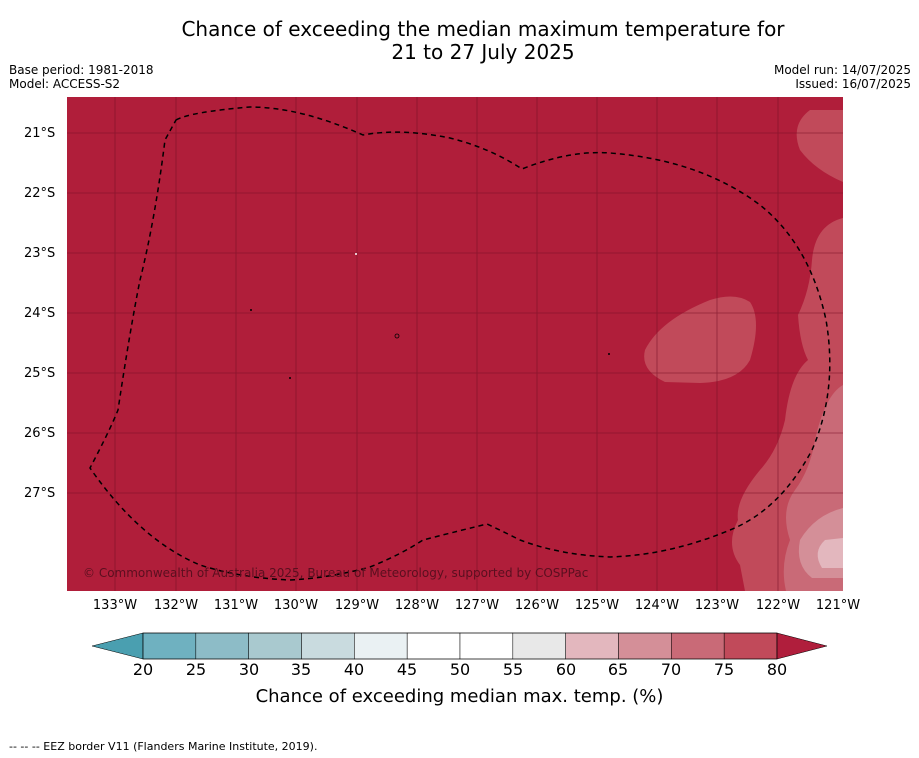  I want to click on lon-label: 122°W, so click(778, 605).